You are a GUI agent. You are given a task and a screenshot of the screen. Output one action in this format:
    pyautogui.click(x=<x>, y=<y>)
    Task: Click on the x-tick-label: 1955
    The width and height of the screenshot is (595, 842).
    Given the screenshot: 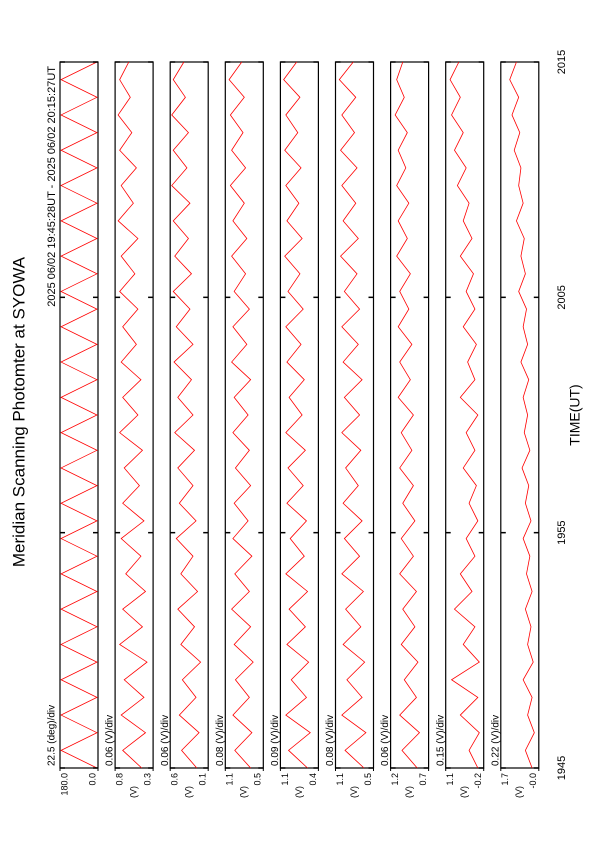 What is the action you would take?
    pyautogui.click(x=562, y=532)
    